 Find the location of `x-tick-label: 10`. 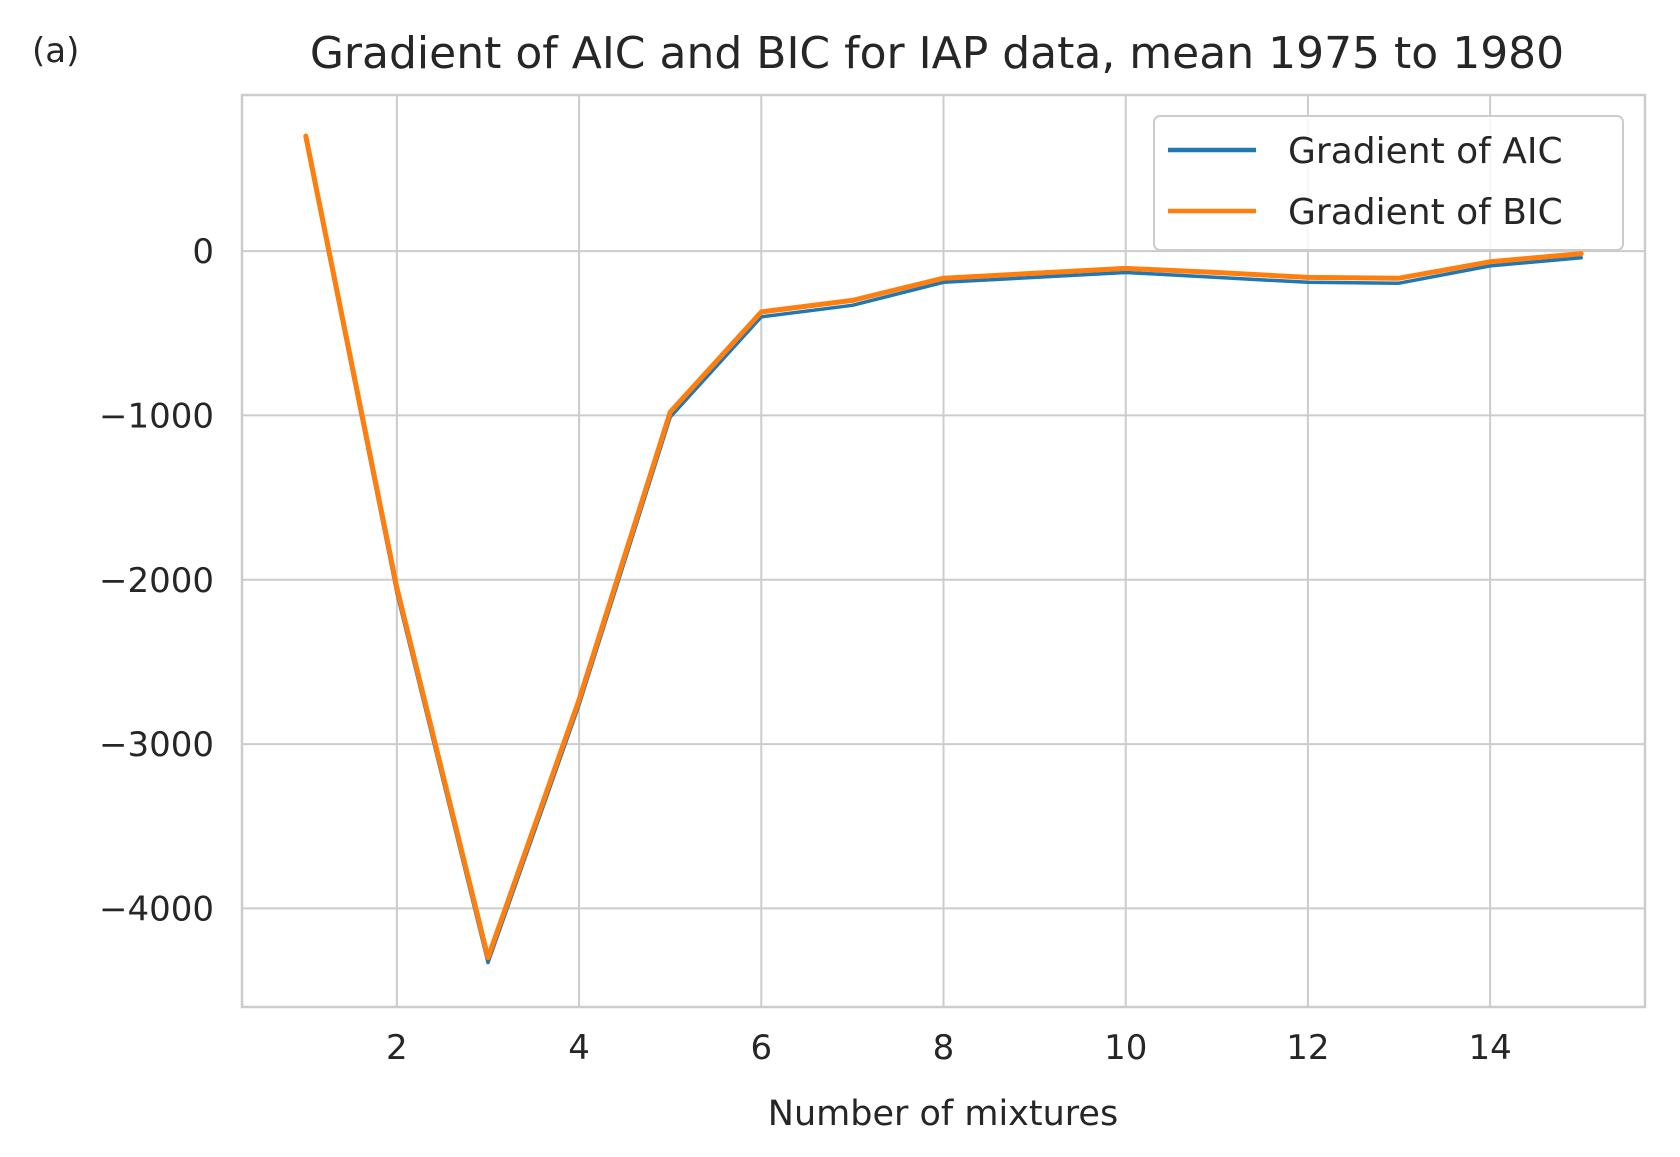

x-tick-label: 10 is located at coordinates (1125, 1048).